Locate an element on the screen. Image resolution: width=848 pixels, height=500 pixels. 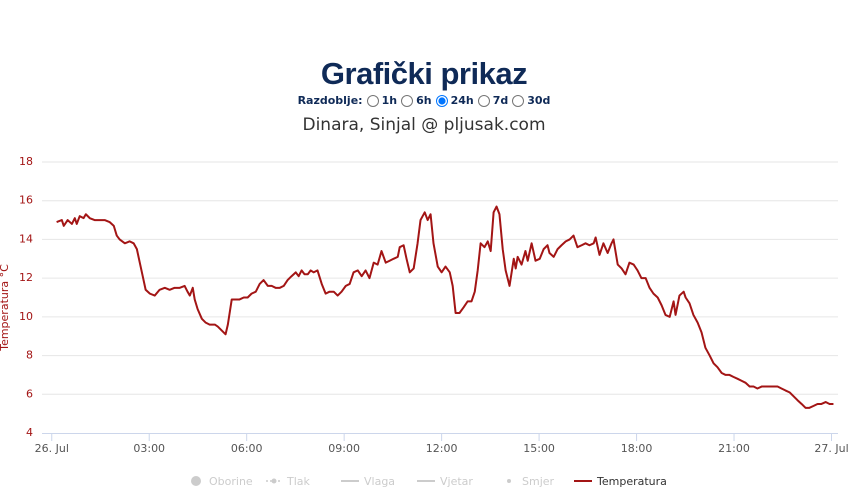
chart-subtitle: Dinara, Sinjal @ pljusak.com is located at coordinates (424, 125).